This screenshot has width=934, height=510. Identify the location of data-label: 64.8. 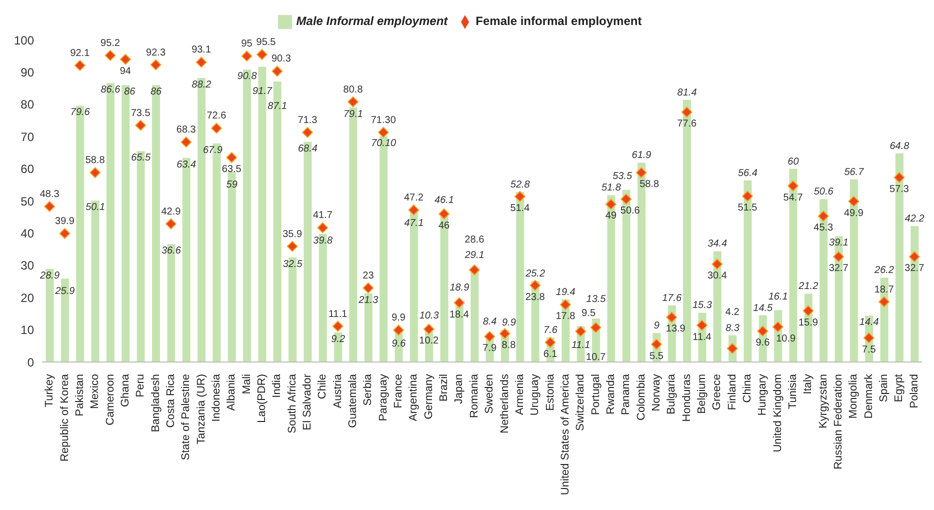
(900, 146).